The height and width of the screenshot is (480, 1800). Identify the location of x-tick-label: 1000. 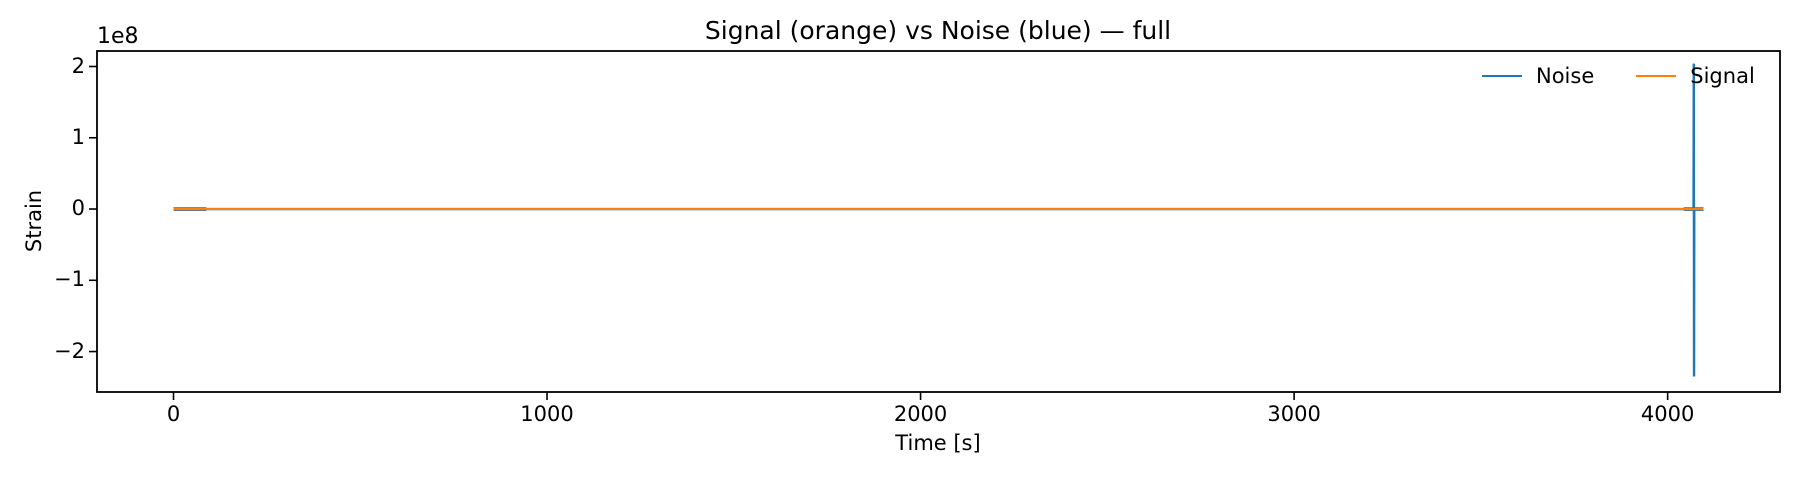
(547, 414).